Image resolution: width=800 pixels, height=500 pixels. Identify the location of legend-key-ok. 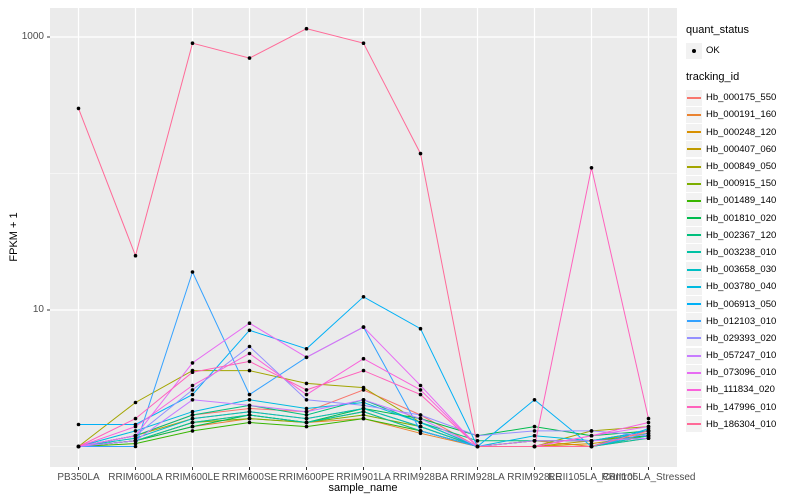
(694, 50).